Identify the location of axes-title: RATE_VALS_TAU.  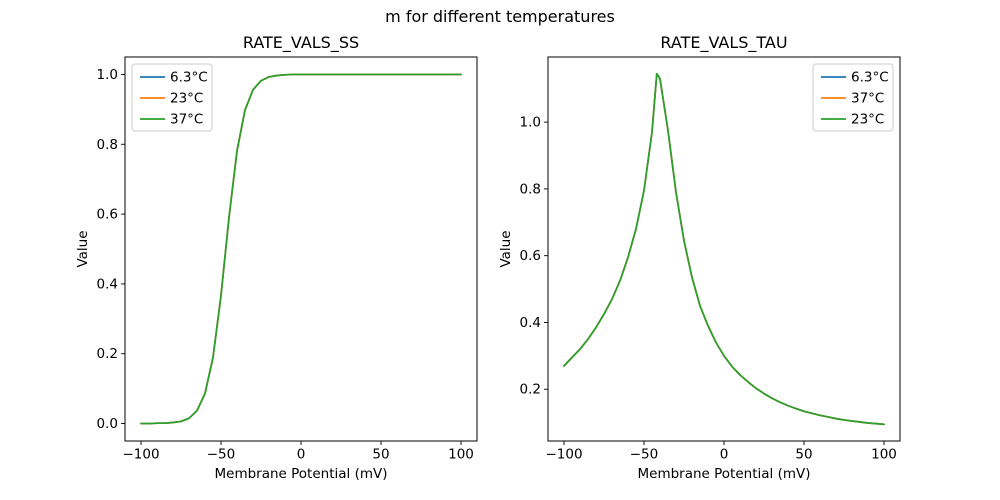
(723, 43).